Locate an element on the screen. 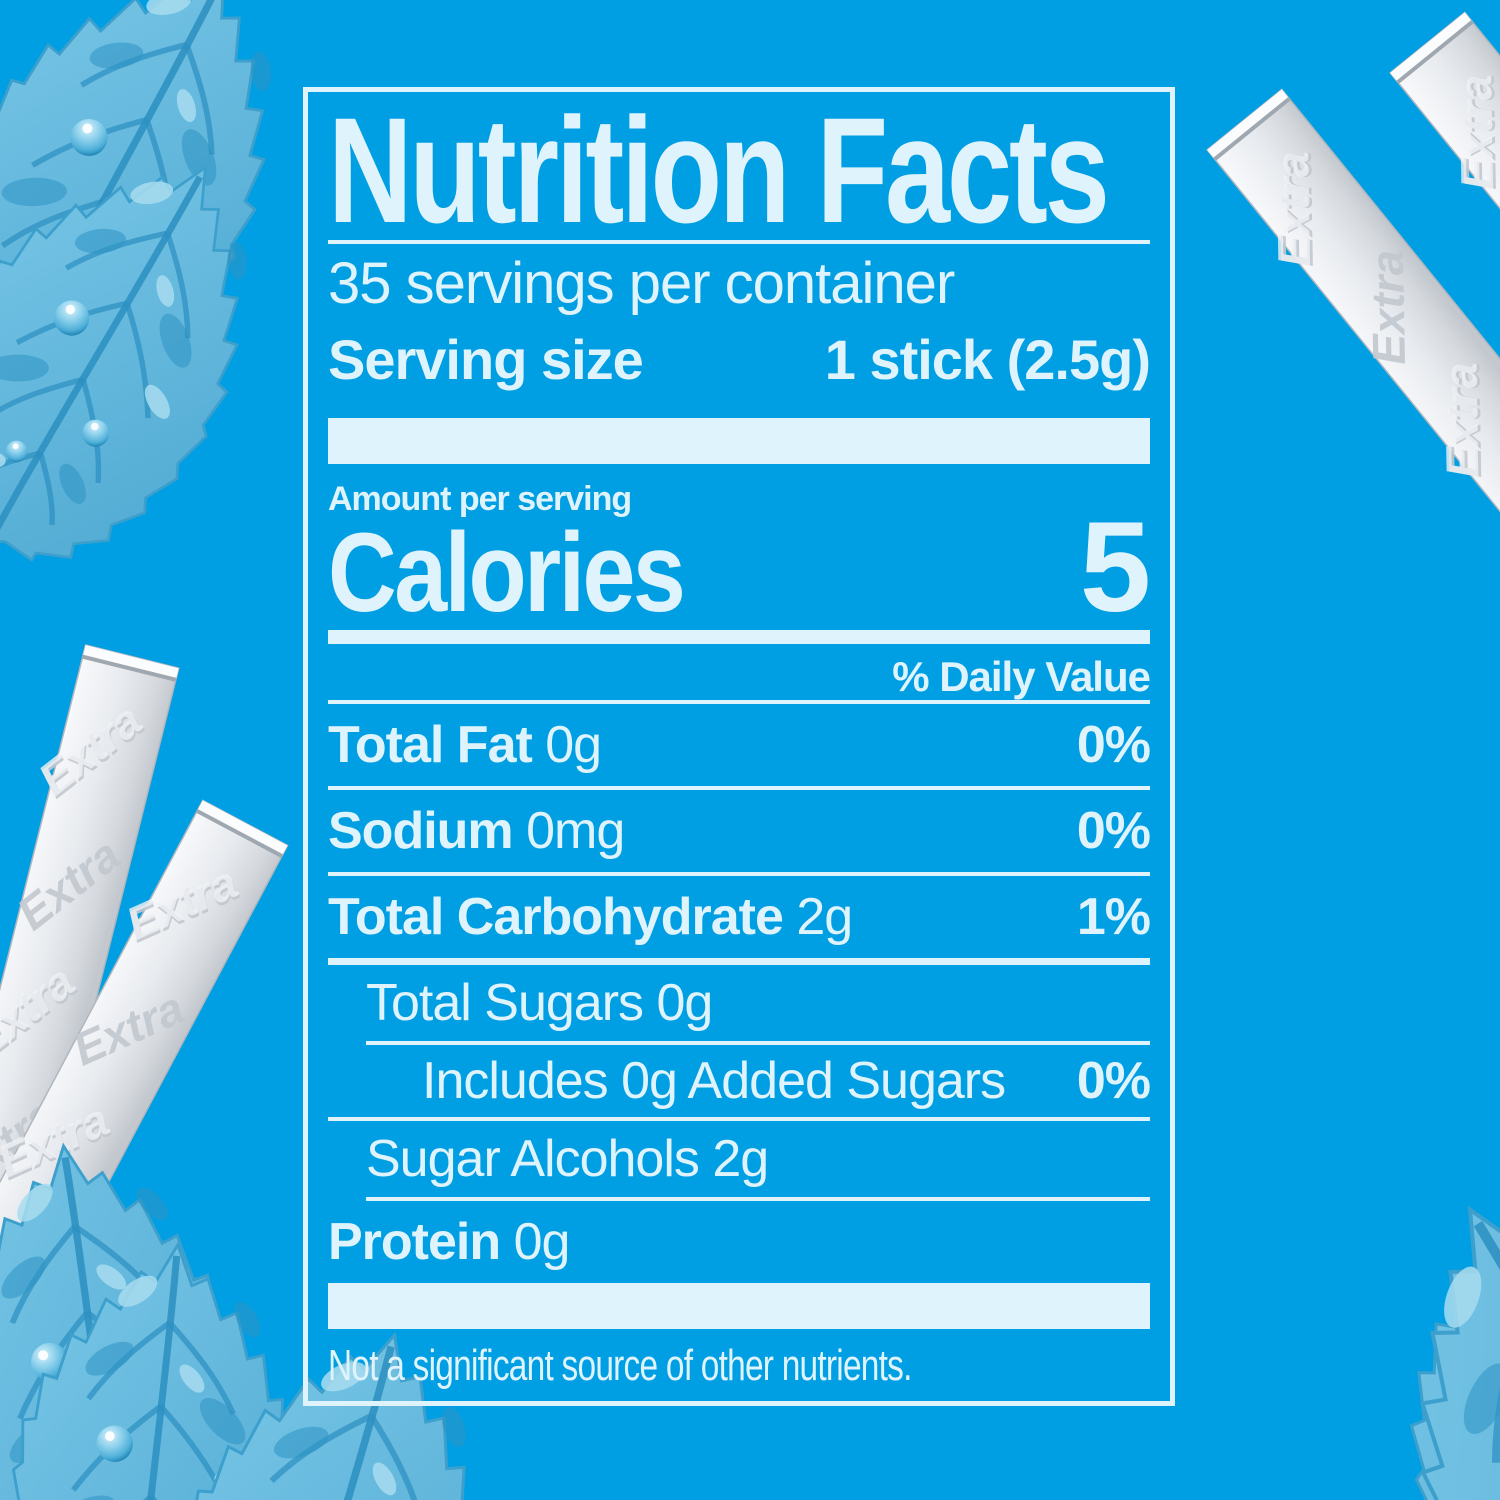 Image resolution: width=1500 pixels, height=1500 pixels. nutrient-row-sodium: Sodium 0mg 0% is located at coordinates (739, 831).